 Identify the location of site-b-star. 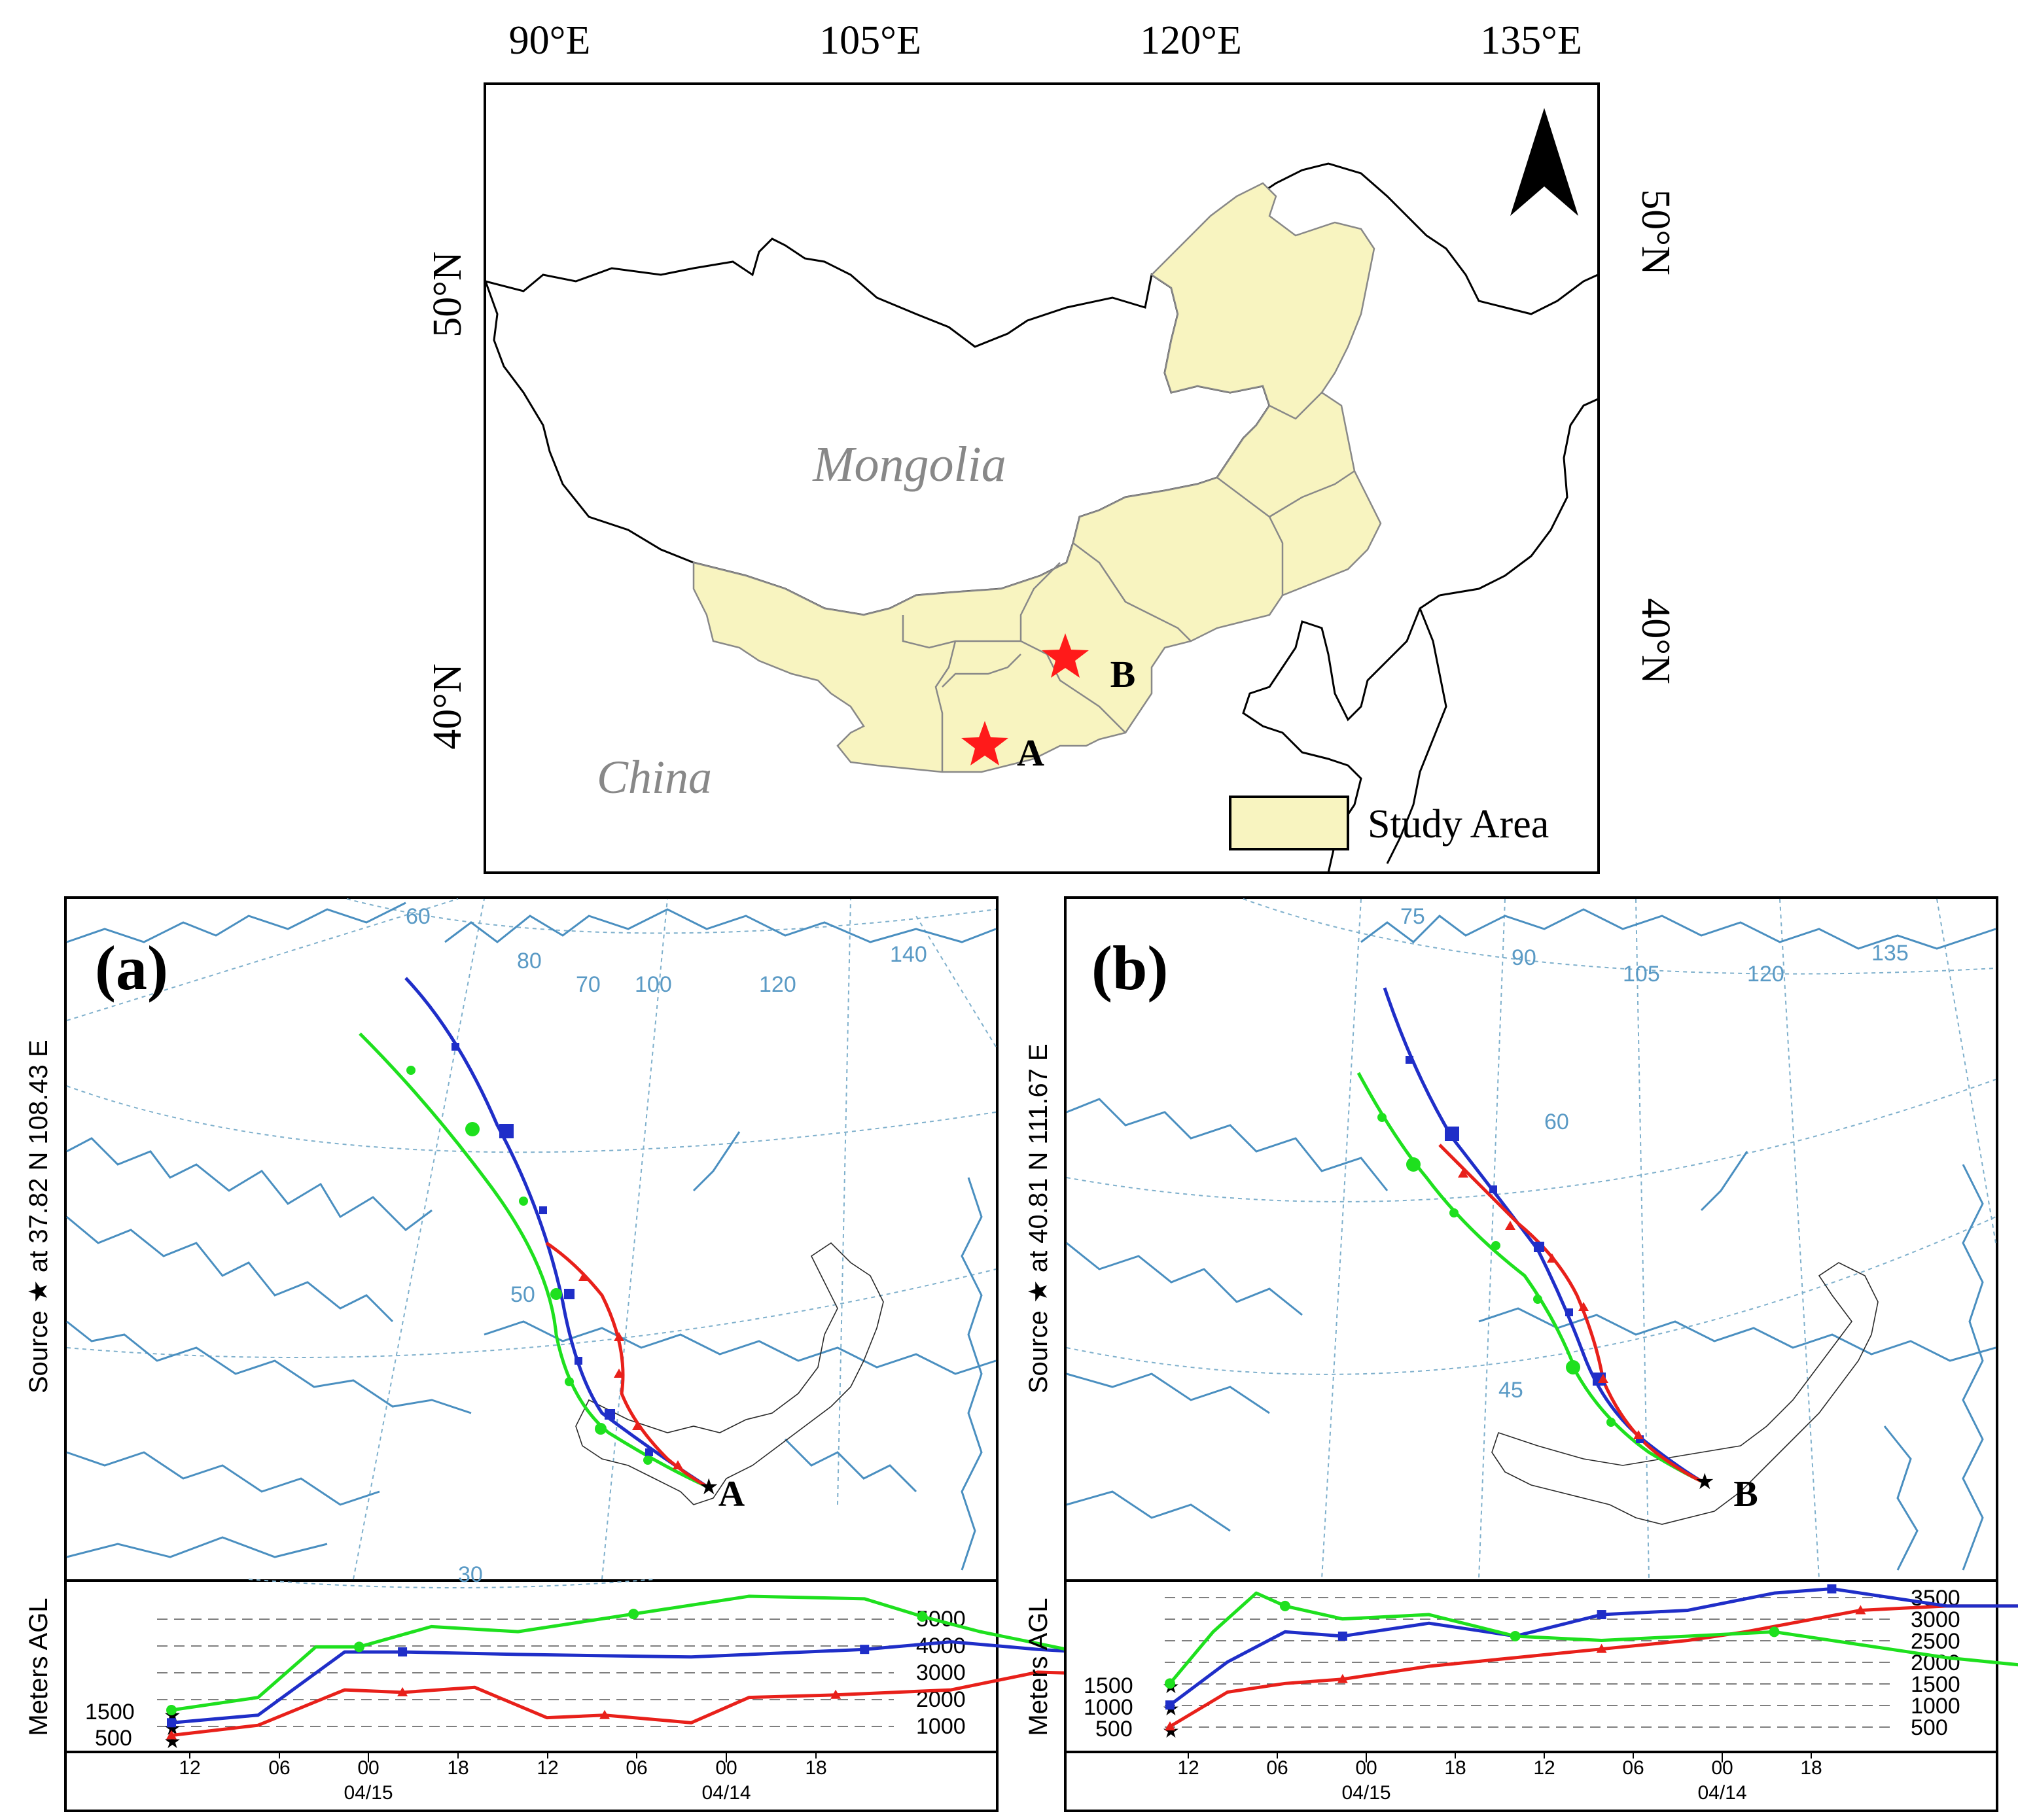
(1066, 655).